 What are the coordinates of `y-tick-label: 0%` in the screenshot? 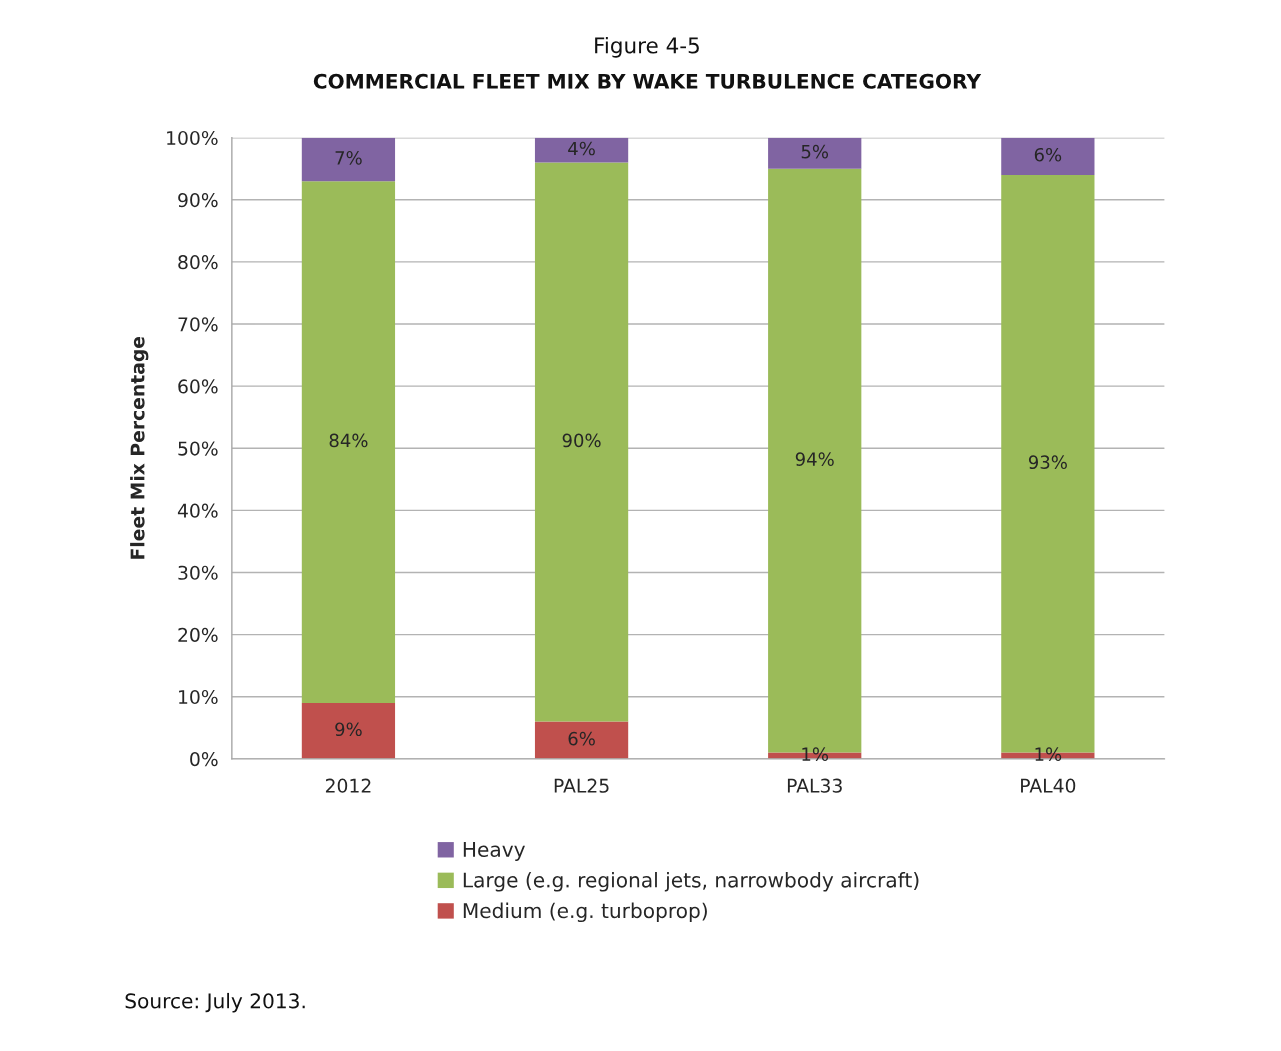 It's located at (204, 759).